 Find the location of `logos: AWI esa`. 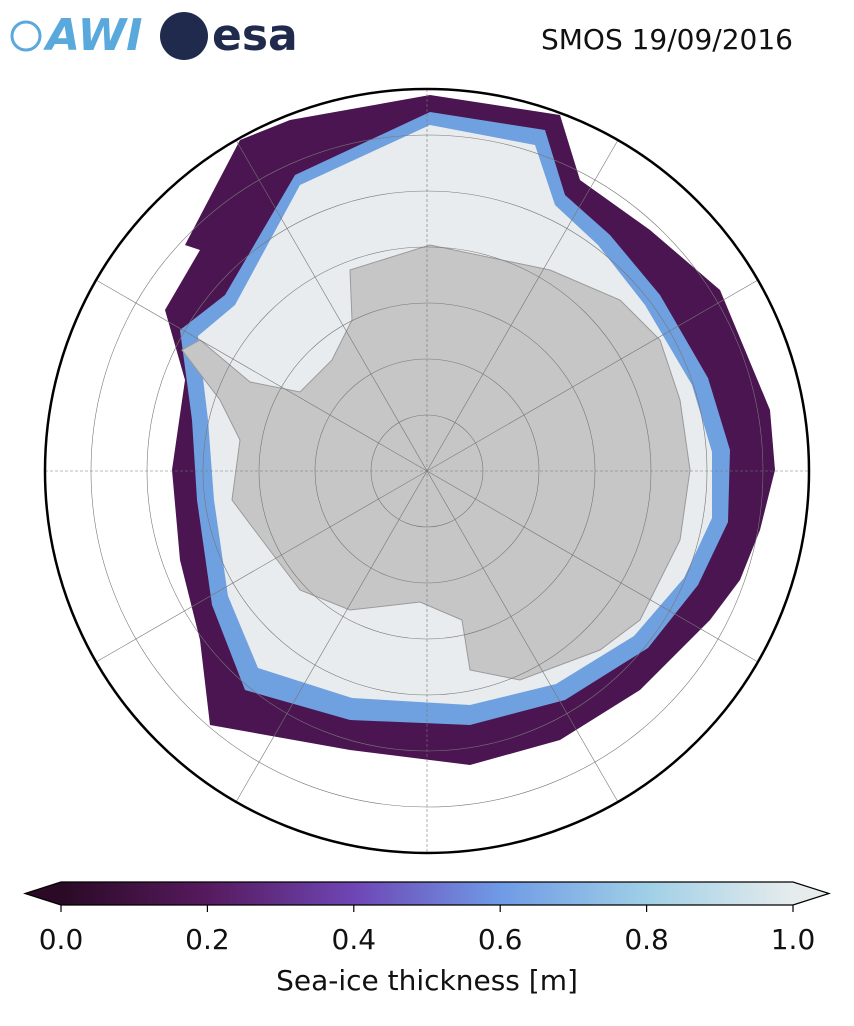

logos: AWI esa is located at coordinates (154, 35).